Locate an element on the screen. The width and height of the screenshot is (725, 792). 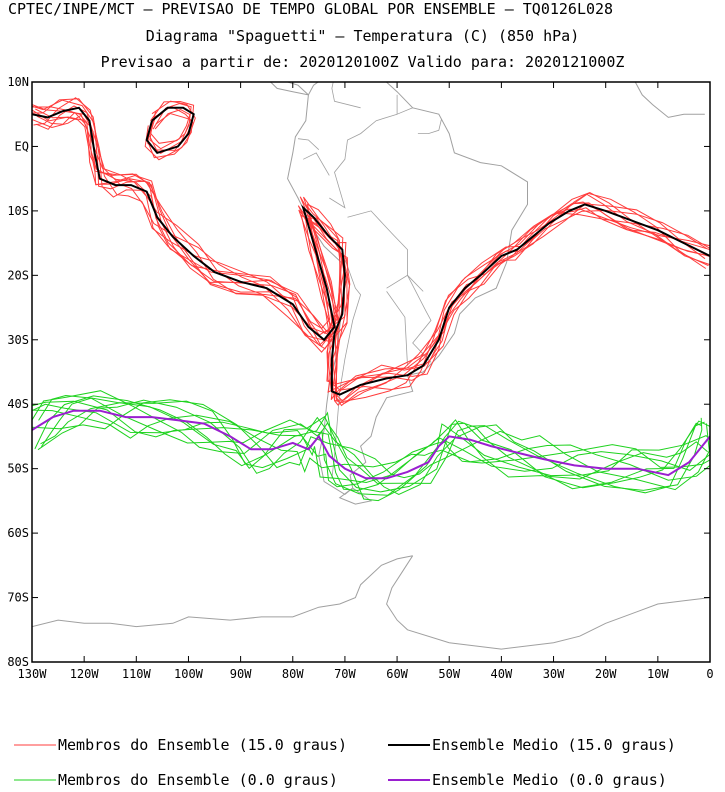
lon-label: 130W is located at coordinates (33, 674).